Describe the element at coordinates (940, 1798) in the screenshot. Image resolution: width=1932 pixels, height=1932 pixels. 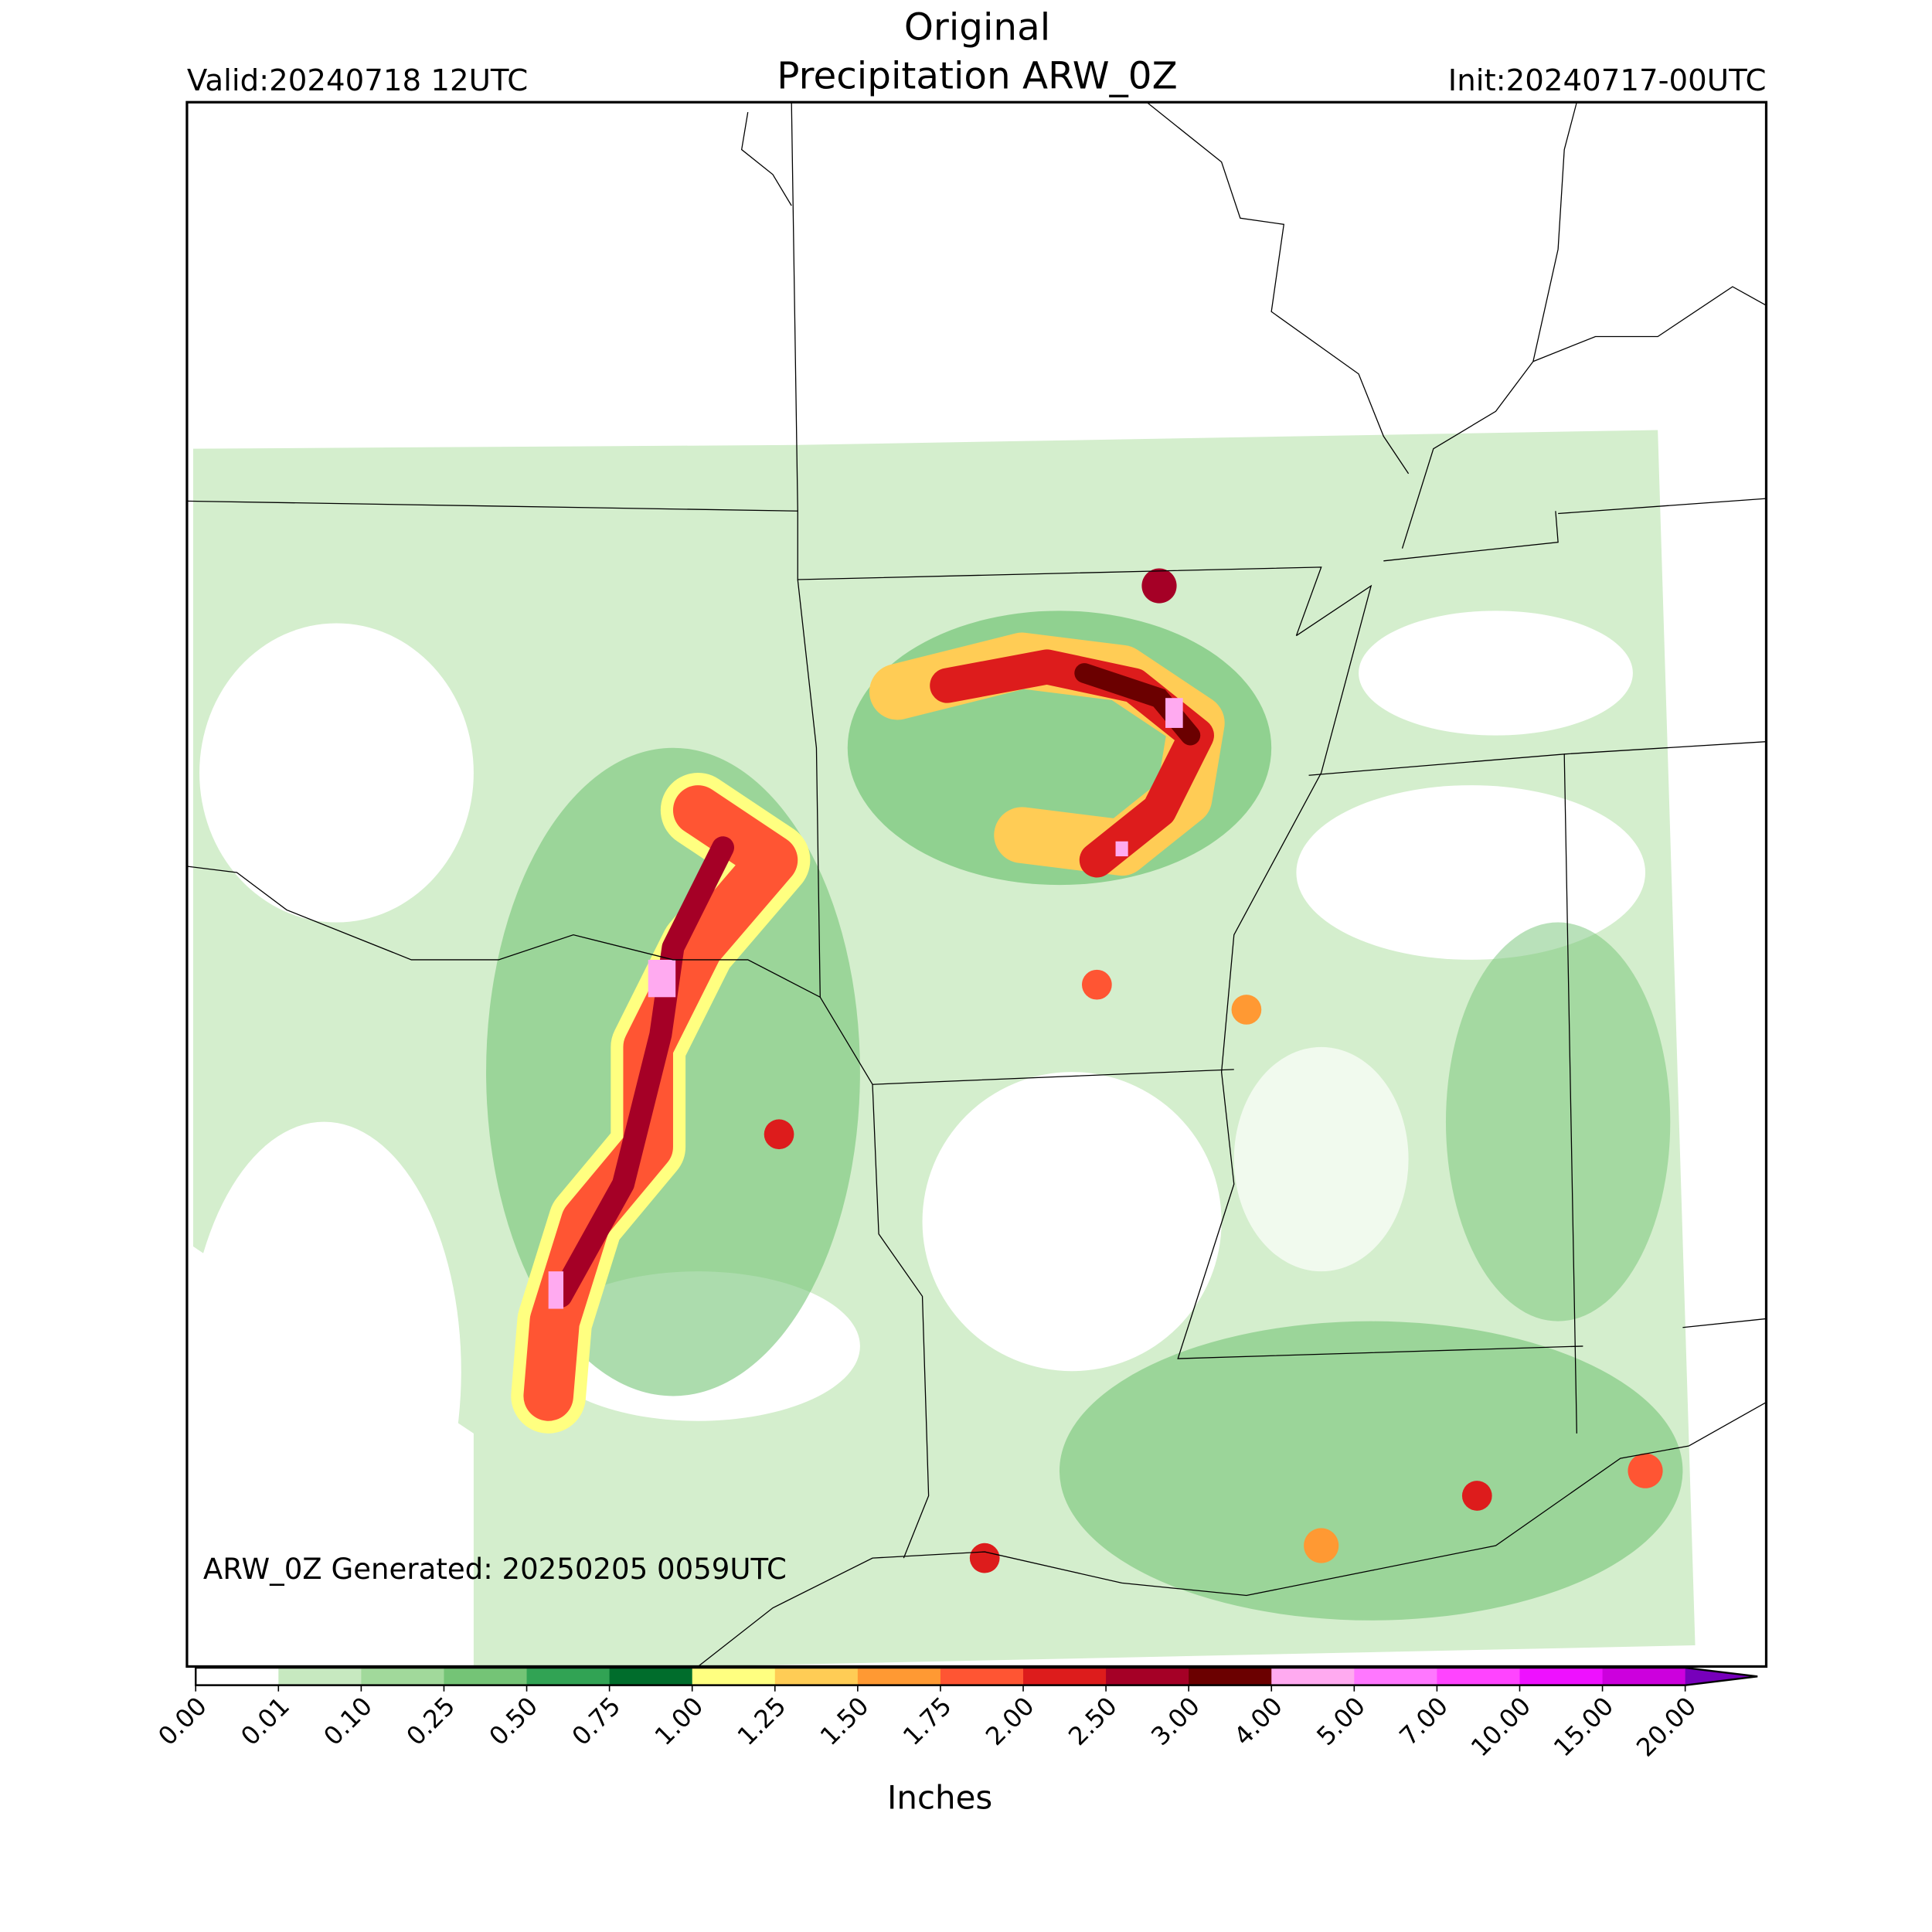
I see `colorbar-label: Inches` at that location.